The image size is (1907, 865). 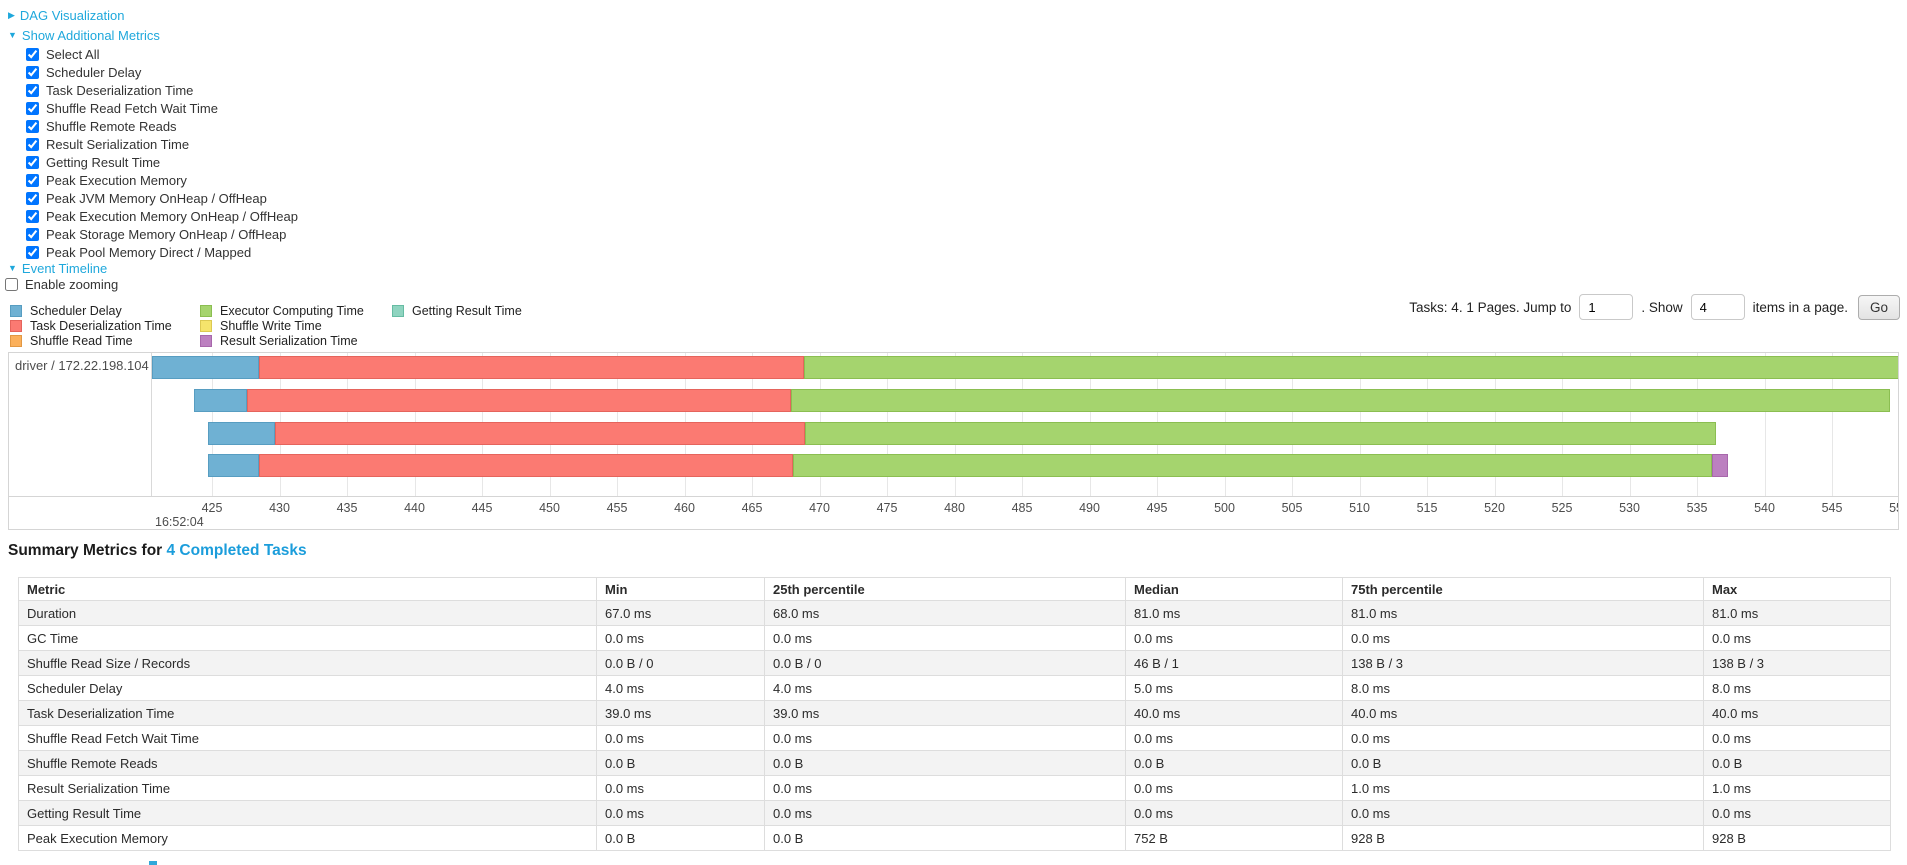 I want to click on metric-name-cell: Scheduler Delay, so click(x=307, y=688).